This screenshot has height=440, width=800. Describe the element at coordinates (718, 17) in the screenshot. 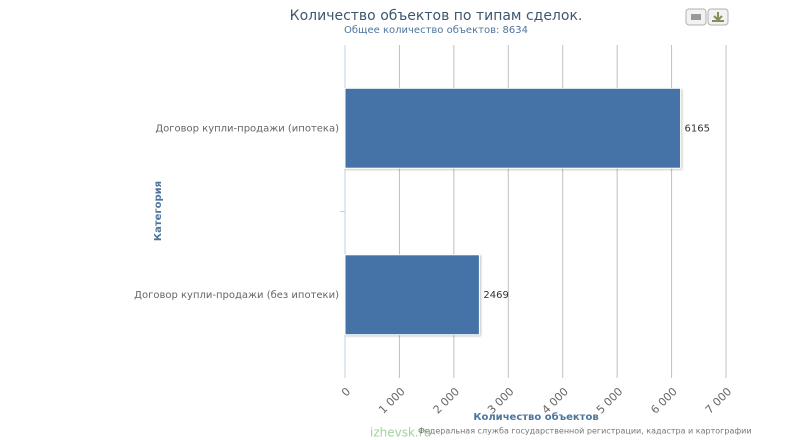

I see `export-button` at that location.